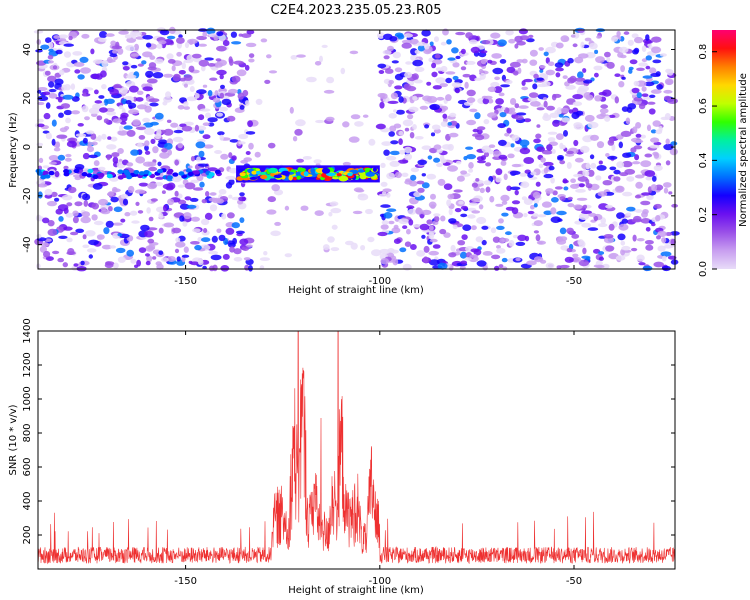 The width and height of the screenshot is (750, 600). Describe the element at coordinates (27, 330) in the screenshot. I see `y-tick-label: 1400` at that location.